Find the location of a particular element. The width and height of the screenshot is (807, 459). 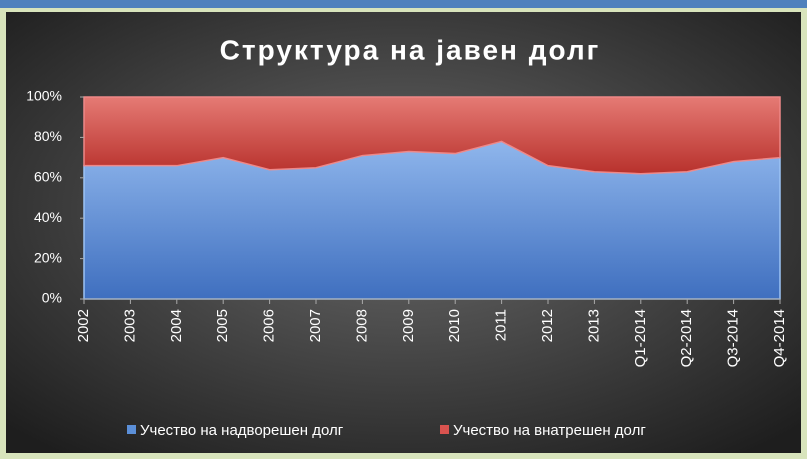

x-tick-label: 2004 is located at coordinates (176, 325).